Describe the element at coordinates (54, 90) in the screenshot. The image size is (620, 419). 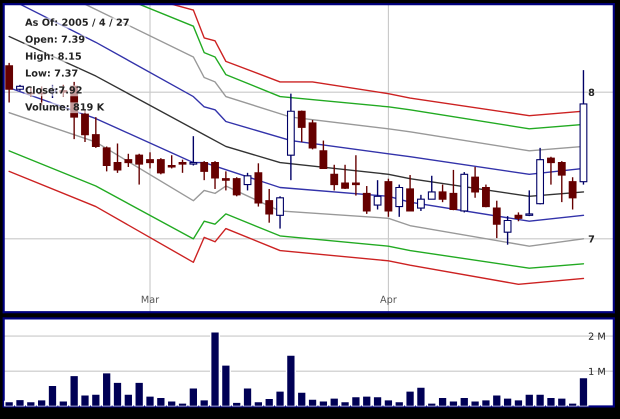
I see `annotation: Close:7.92` at that location.